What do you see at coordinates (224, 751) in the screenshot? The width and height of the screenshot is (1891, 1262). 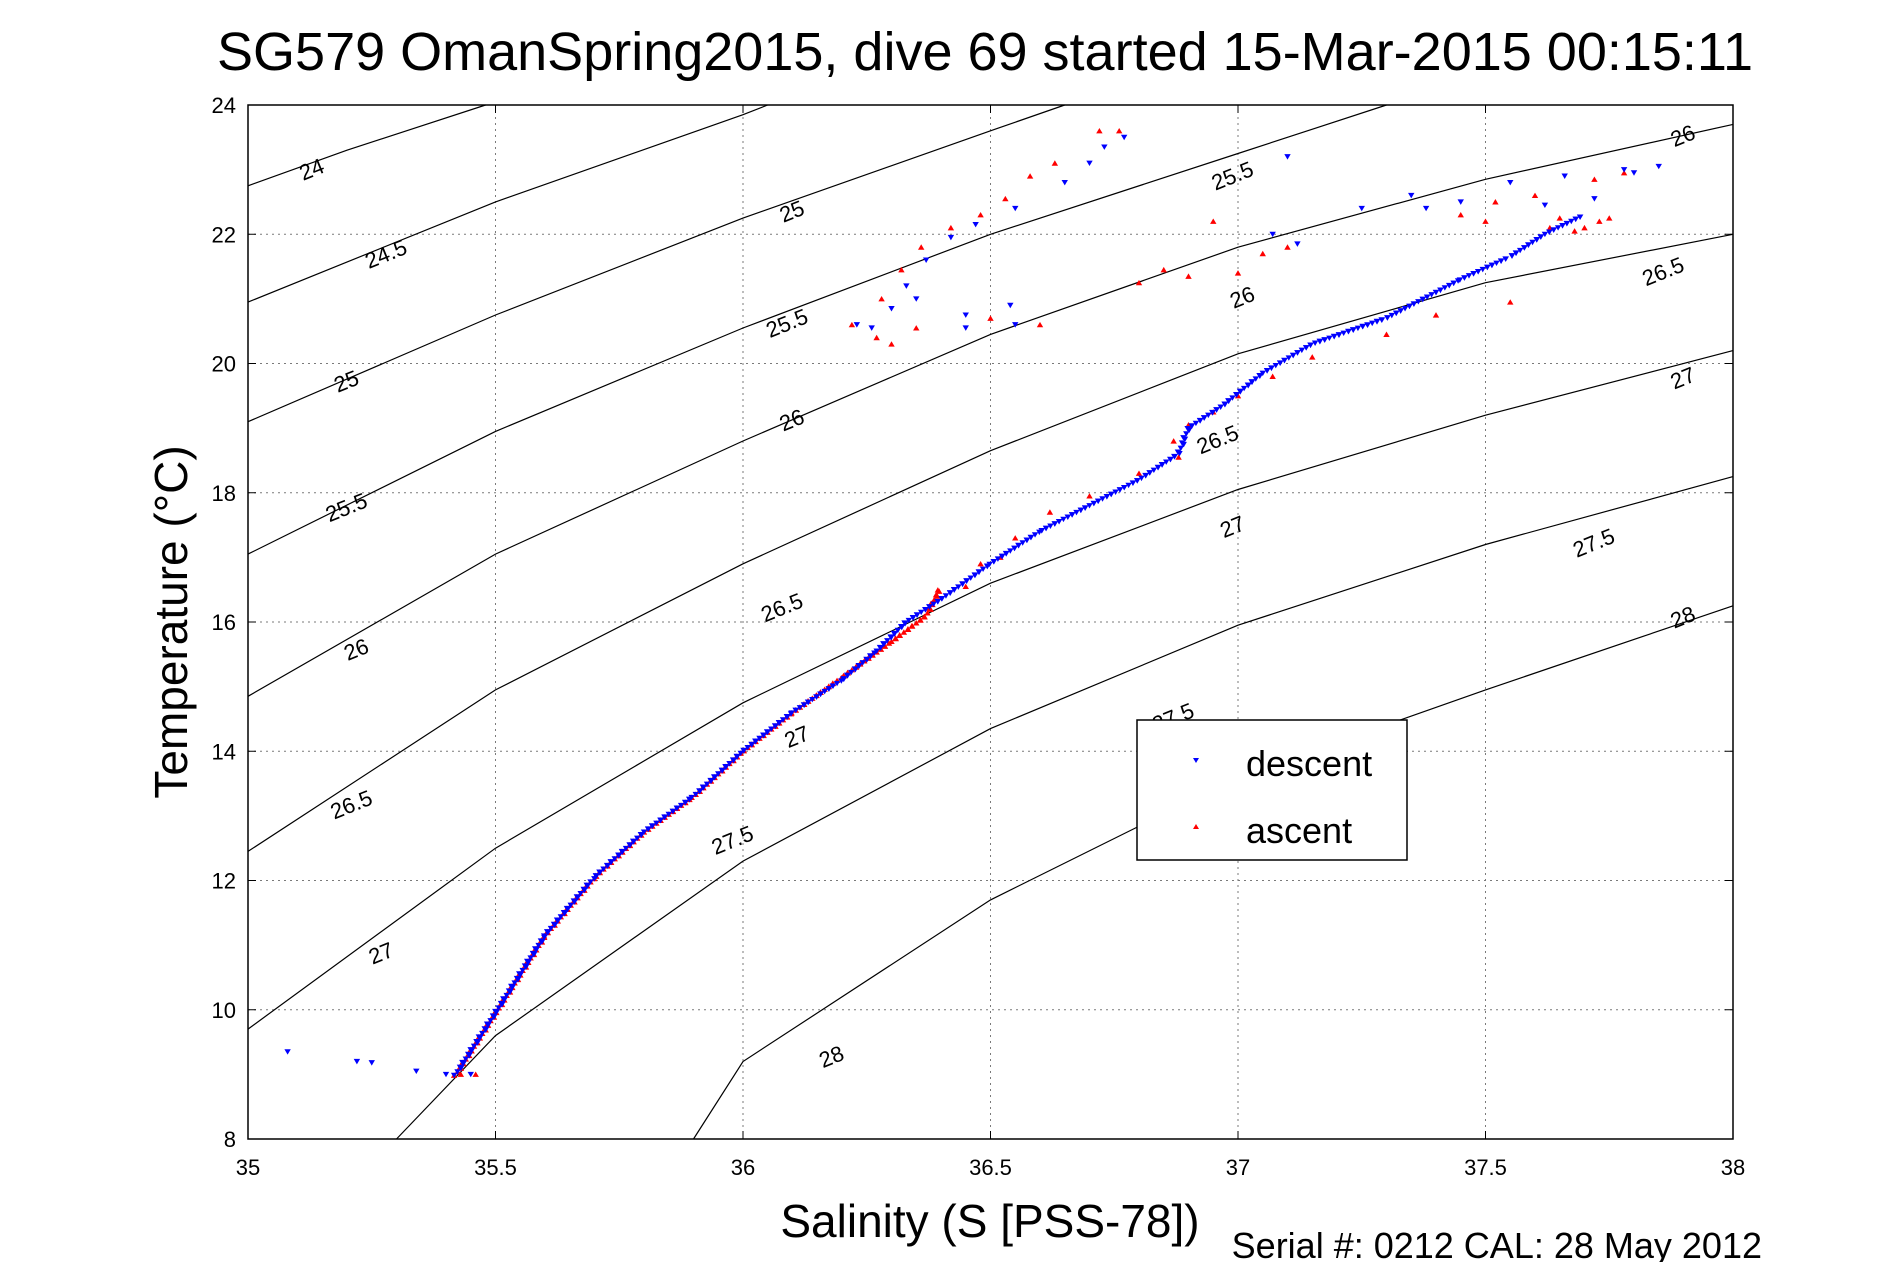 I see `y-tick-label: 14` at bounding box center [224, 751].